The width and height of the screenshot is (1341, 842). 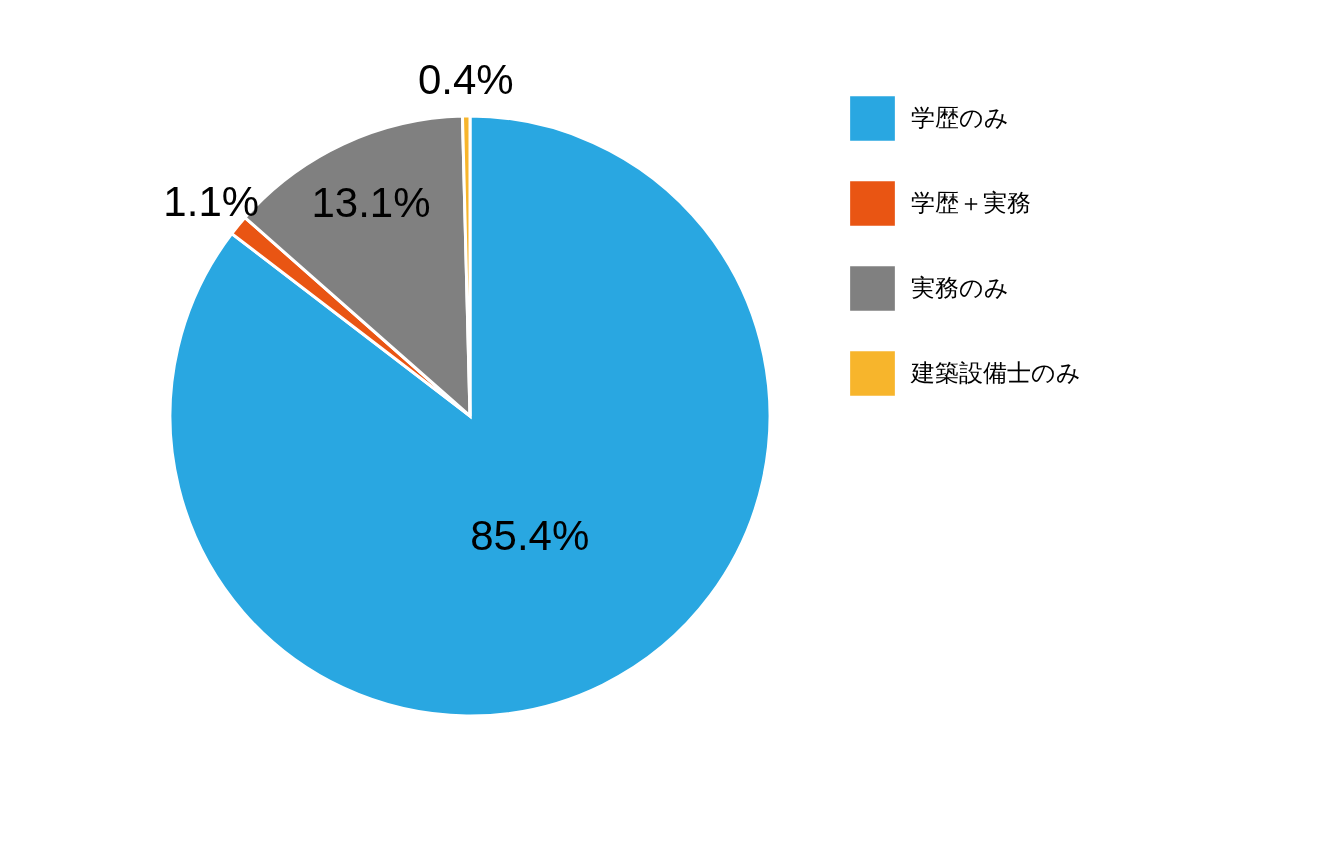 What do you see at coordinates (995, 372) in the screenshot?
I see `legend-label: 建築設備士のみ` at bounding box center [995, 372].